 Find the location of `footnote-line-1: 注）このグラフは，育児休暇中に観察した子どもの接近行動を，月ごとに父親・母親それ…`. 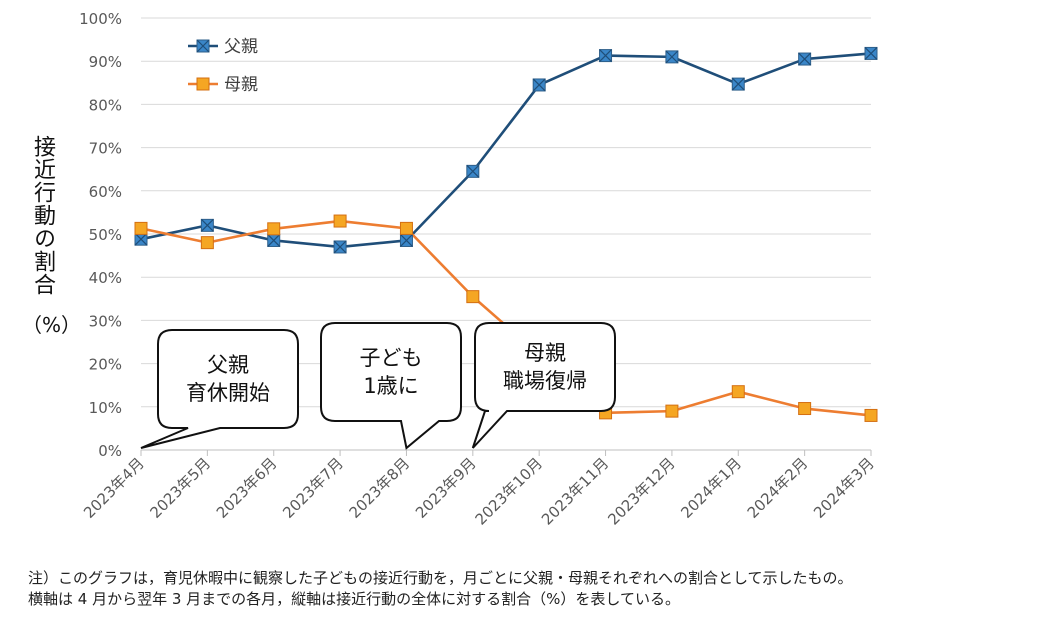

footnote-line-1: 注）このグラフは，育児休暇中に観察した子どもの接近行動を，月ごとに父親・母親それ… is located at coordinates (440, 578).